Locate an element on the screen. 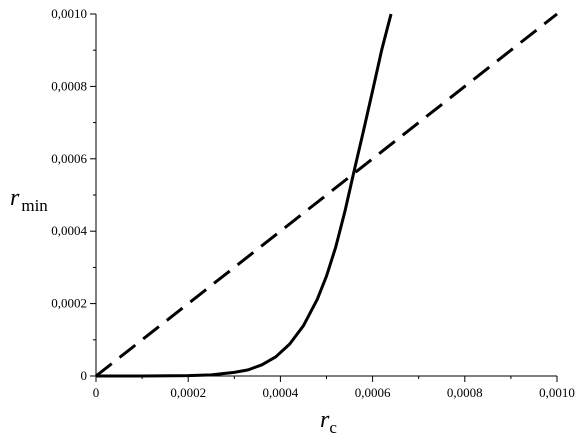  x-tick-label: 0,0008 is located at coordinates (465, 392).